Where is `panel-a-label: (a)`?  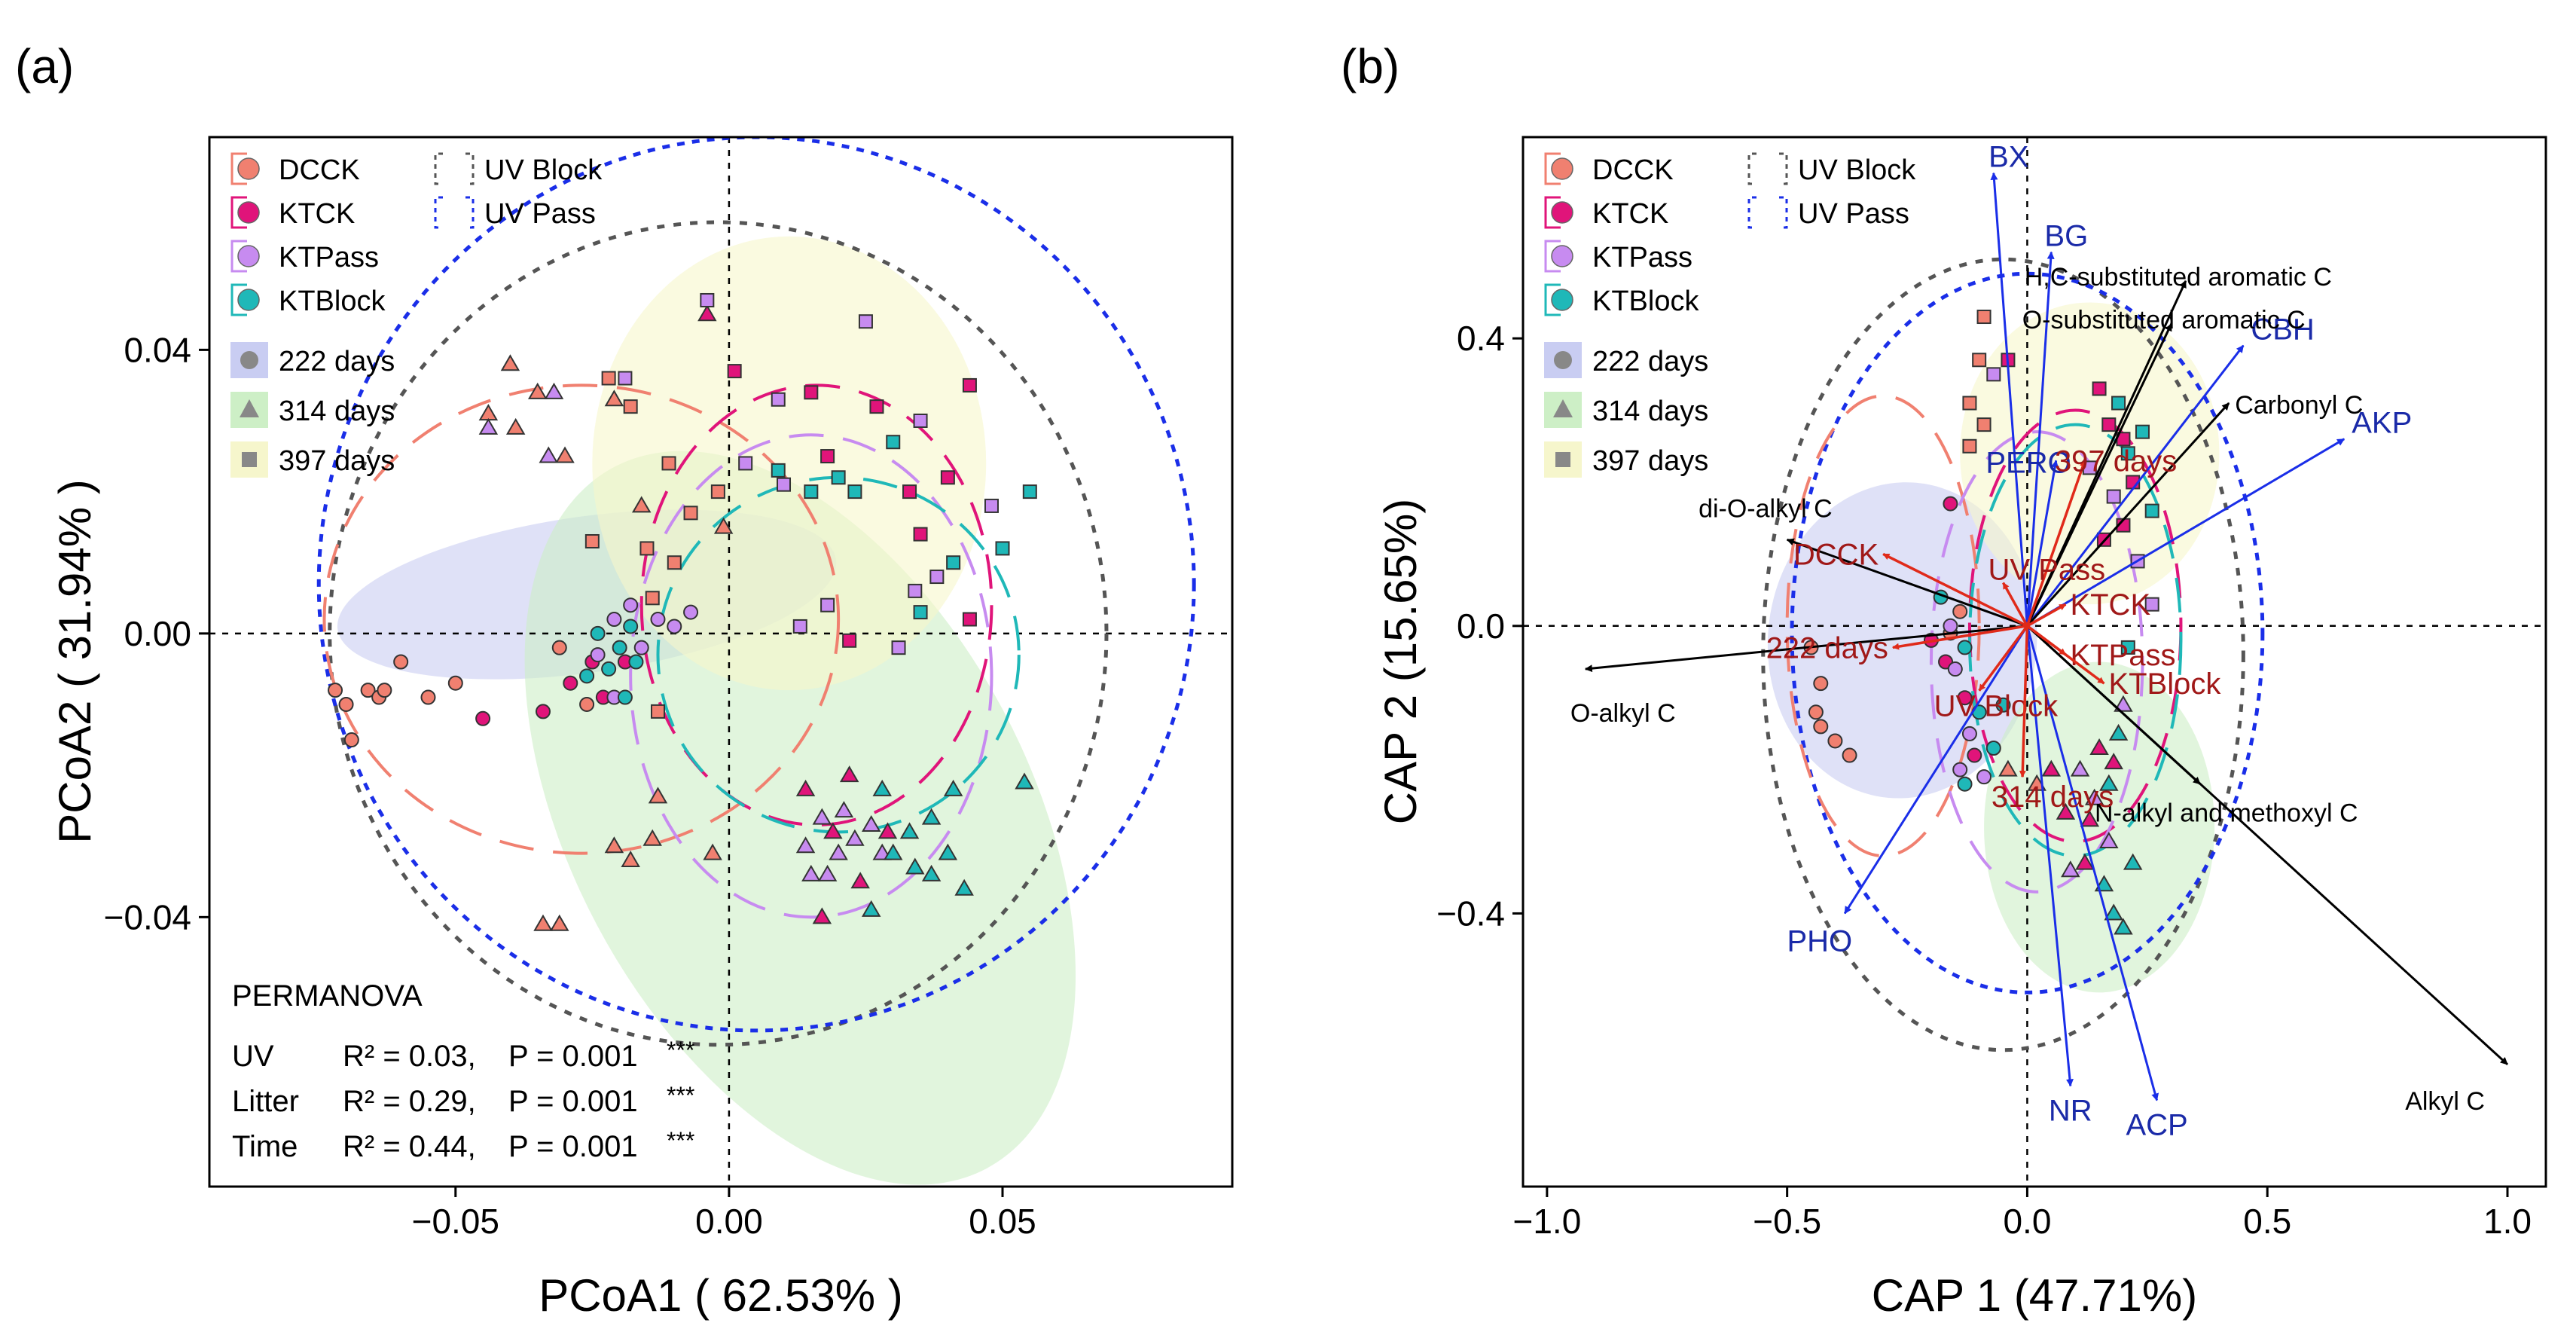 panel-a-label: (a) is located at coordinates (45, 66).